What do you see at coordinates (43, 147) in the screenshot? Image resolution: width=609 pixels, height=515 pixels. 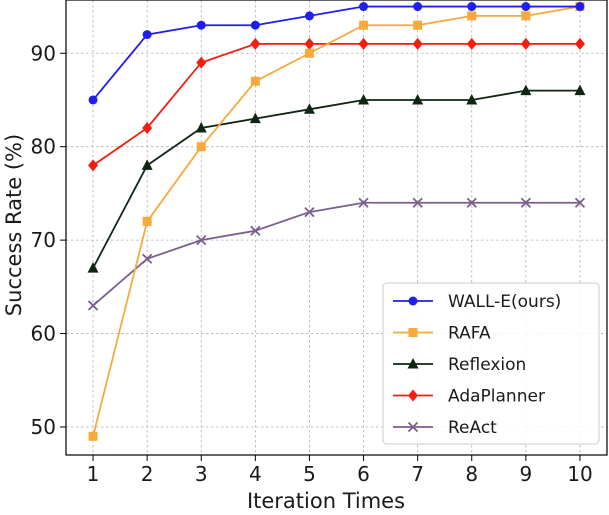 I see `y-tick-label: 80` at bounding box center [43, 147].